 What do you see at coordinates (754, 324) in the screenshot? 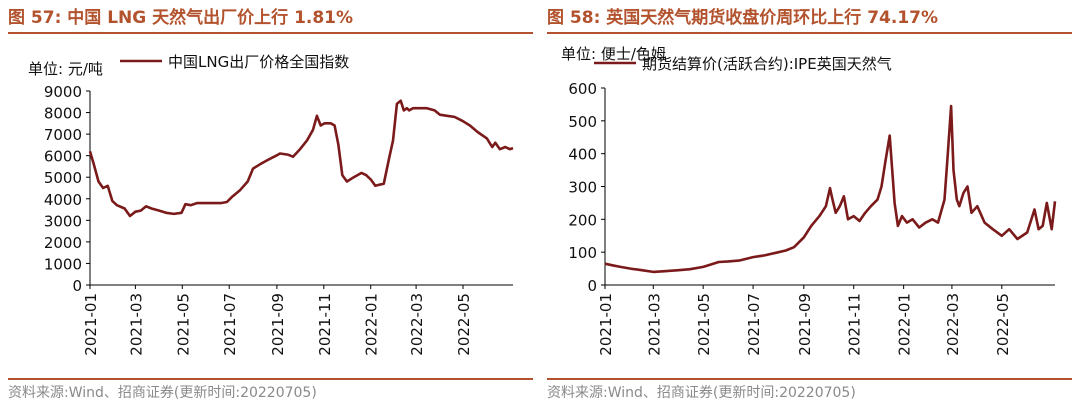
I see `right-x-tick-label: 2021-07` at bounding box center [754, 324].